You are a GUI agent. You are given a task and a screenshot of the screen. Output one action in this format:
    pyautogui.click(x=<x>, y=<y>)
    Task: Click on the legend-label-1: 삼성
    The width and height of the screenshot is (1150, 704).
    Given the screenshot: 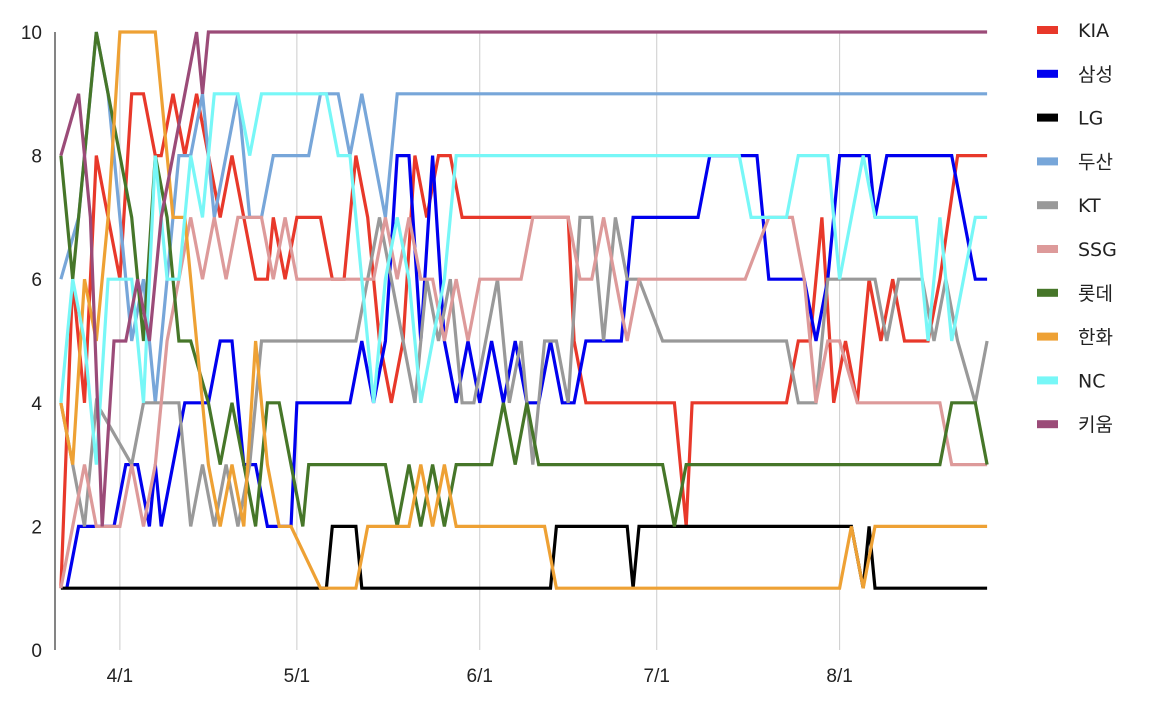 What is the action you would take?
    pyautogui.click(x=1095, y=75)
    